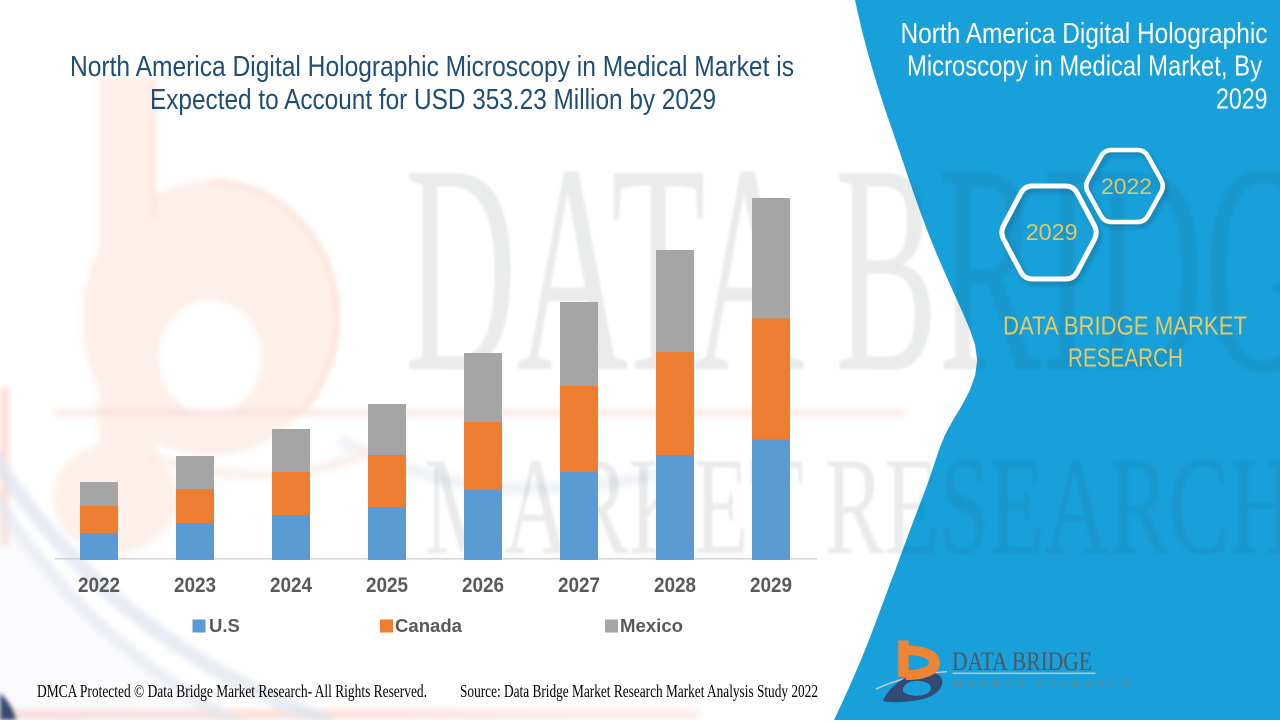 This screenshot has width=1280, height=725. Describe the element at coordinates (1125, 326) in the screenshot. I see `svg-text: DATA BRIDGE MARKET` at that location.